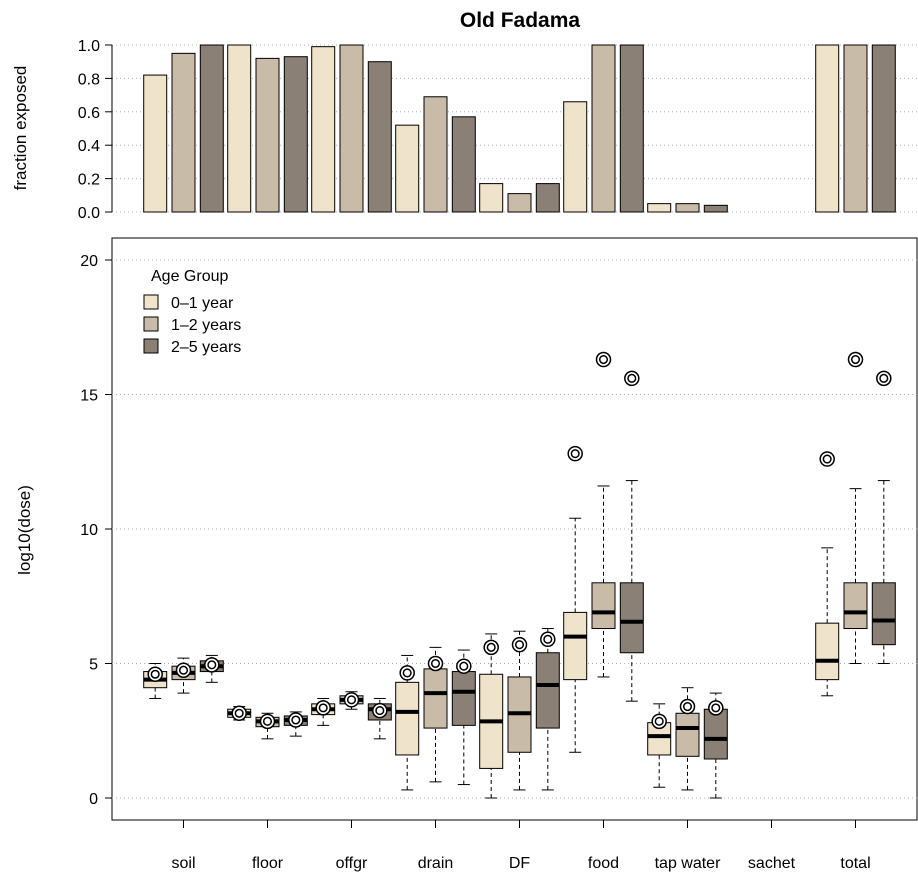  What do you see at coordinates (89, 530) in the screenshot?
I see `box-y-tick-label: 10` at bounding box center [89, 530].